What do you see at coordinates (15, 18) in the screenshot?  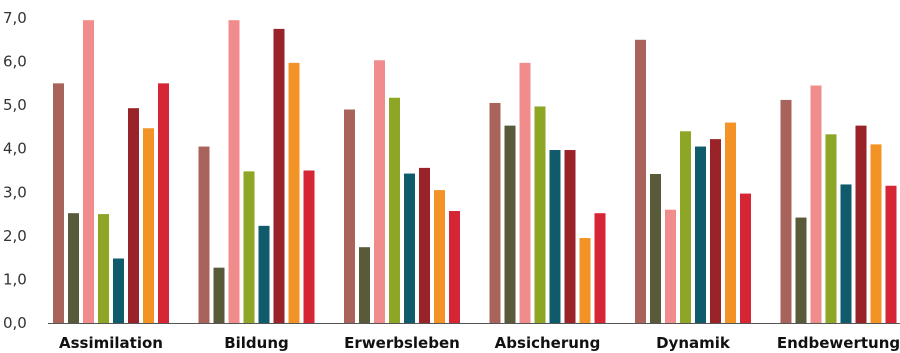 I see `y-tick-label: 7,0` at bounding box center [15, 18].